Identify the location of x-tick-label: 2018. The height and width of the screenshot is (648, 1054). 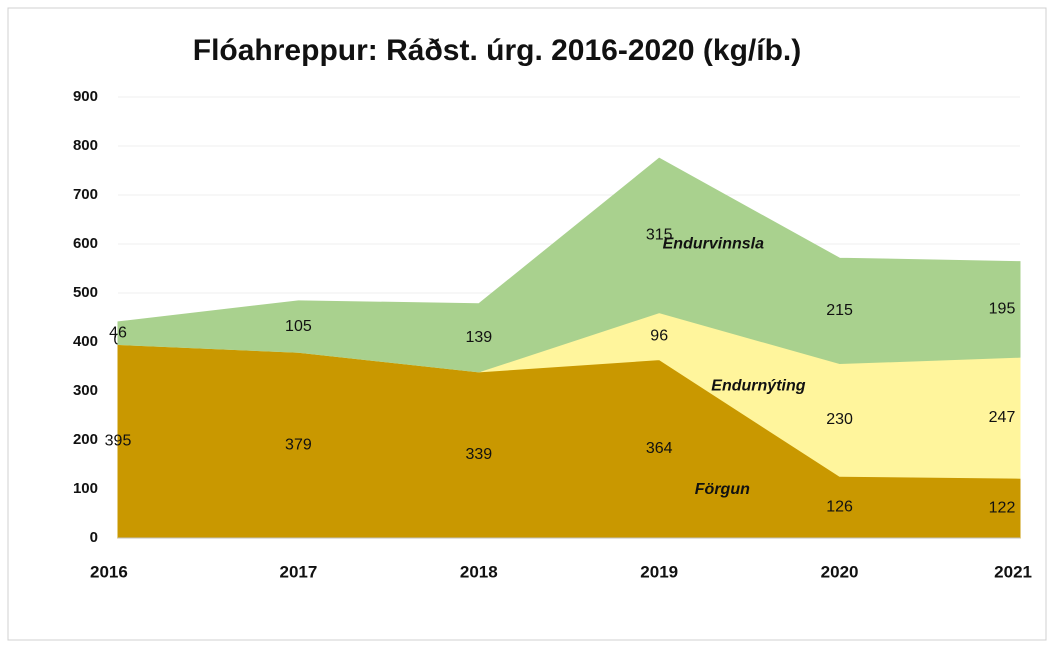
(479, 571).